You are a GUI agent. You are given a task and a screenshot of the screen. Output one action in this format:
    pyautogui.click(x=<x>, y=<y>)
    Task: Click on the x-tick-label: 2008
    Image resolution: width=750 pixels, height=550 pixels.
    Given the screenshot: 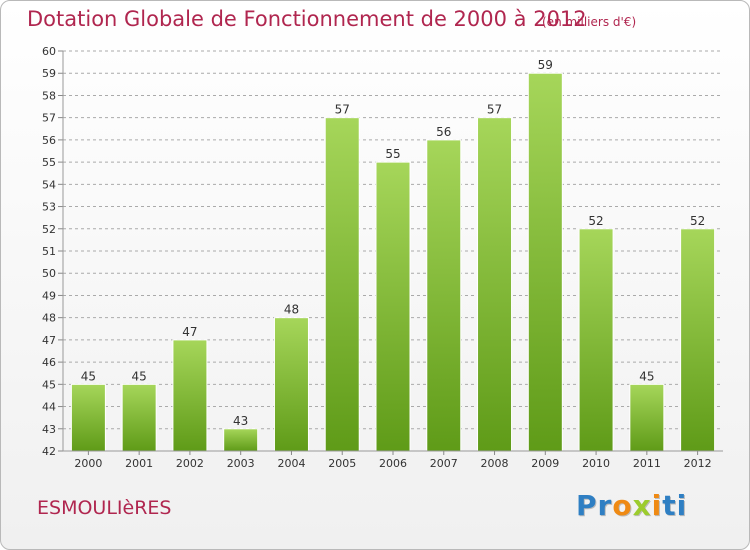 What is the action you would take?
    pyautogui.click(x=495, y=463)
    